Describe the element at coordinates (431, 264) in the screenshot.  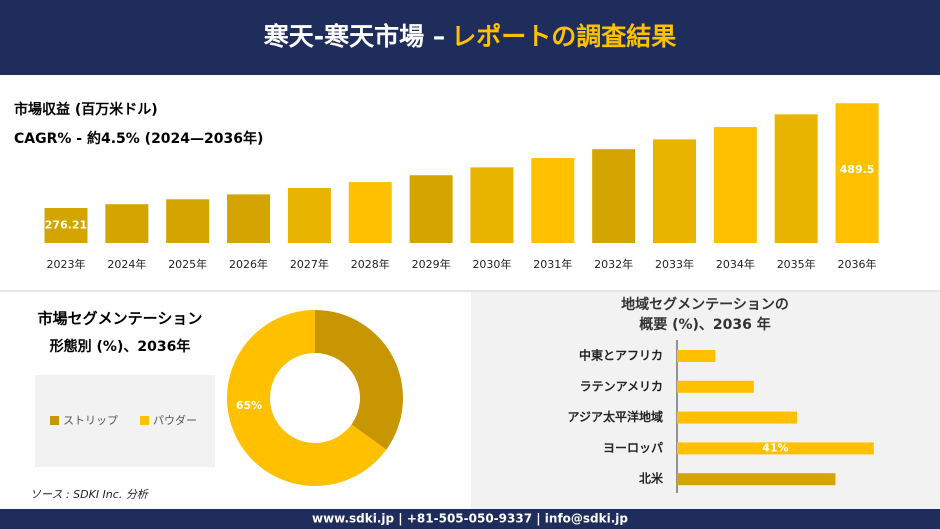
I see `x-tick-label: 2029年` at that location.